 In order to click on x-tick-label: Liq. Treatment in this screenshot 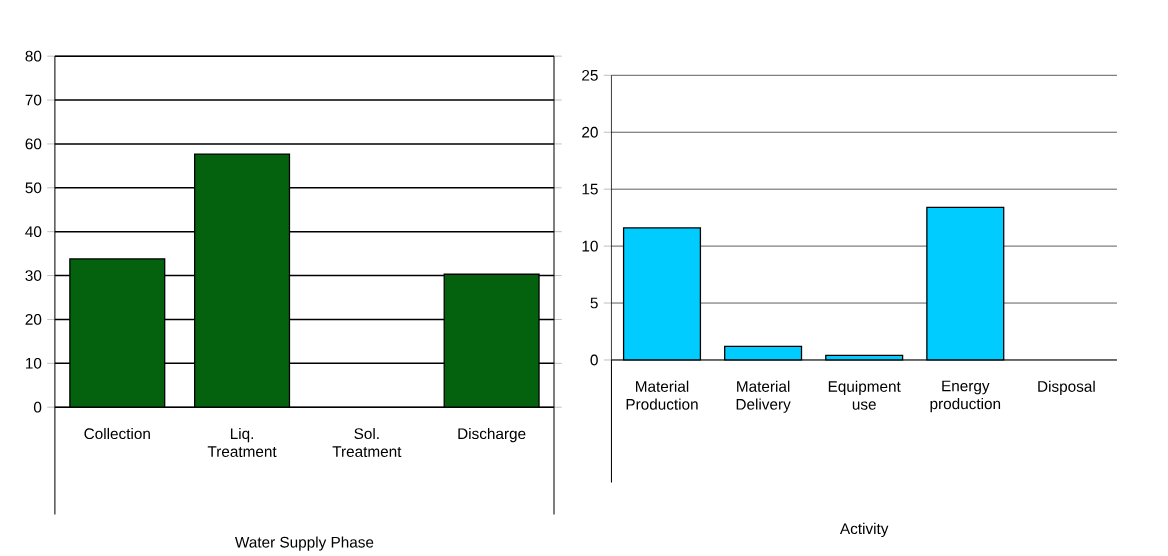, I will do `click(242, 443)`.